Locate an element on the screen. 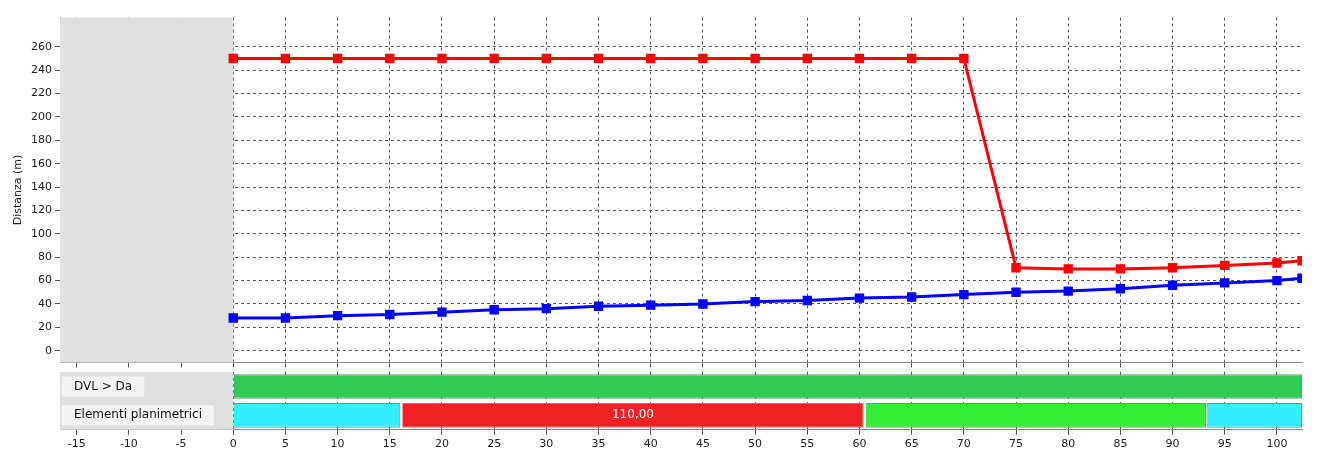 The width and height of the screenshot is (1320, 454). x-tick-label: 25 is located at coordinates (494, 444).